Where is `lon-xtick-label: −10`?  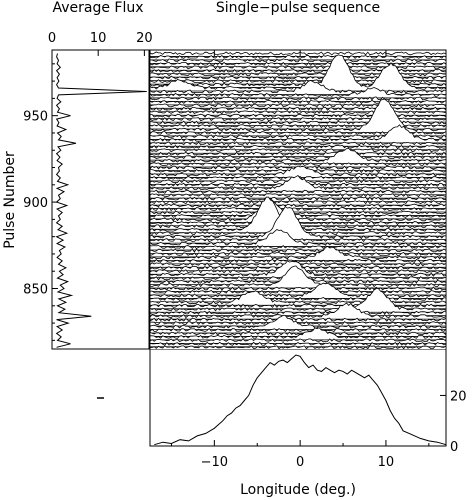 lon-xtick-label: −10 is located at coordinates (214, 462).